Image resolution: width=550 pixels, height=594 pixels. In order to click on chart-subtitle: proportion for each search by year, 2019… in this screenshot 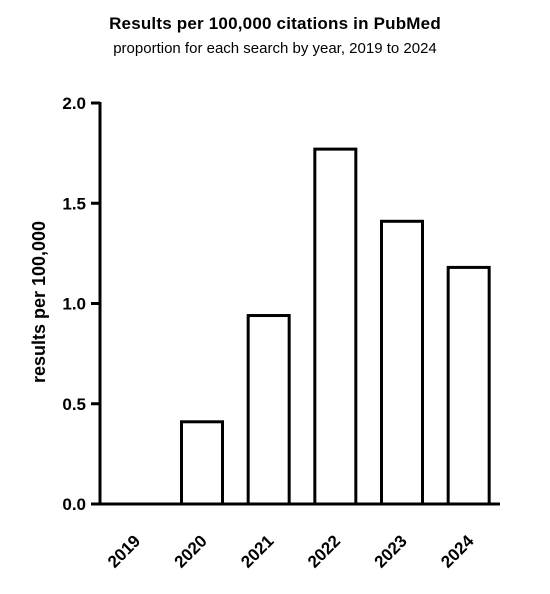, I will do `click(275, 48)`.